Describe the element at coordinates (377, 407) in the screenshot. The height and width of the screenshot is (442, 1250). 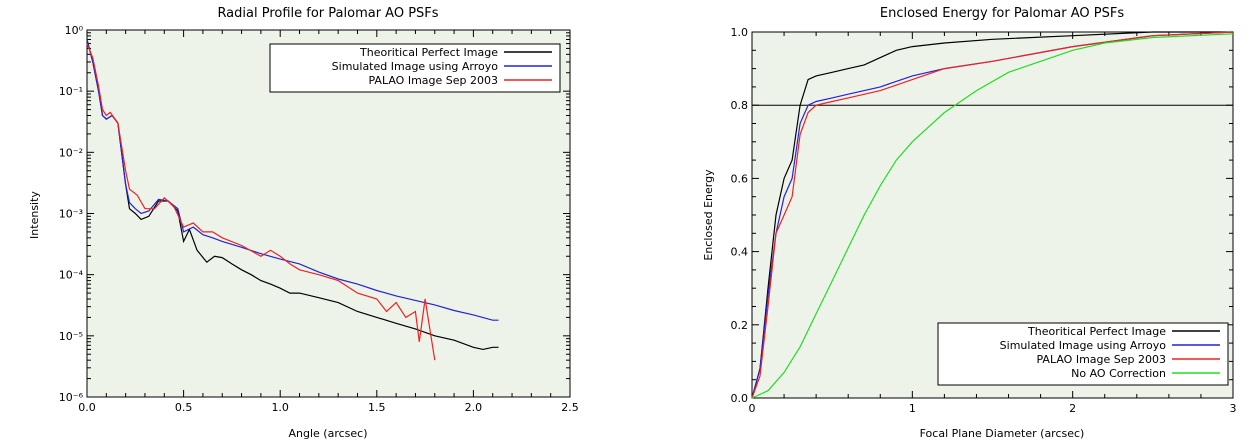
I see `x-tick-label: 1.5` at that location.